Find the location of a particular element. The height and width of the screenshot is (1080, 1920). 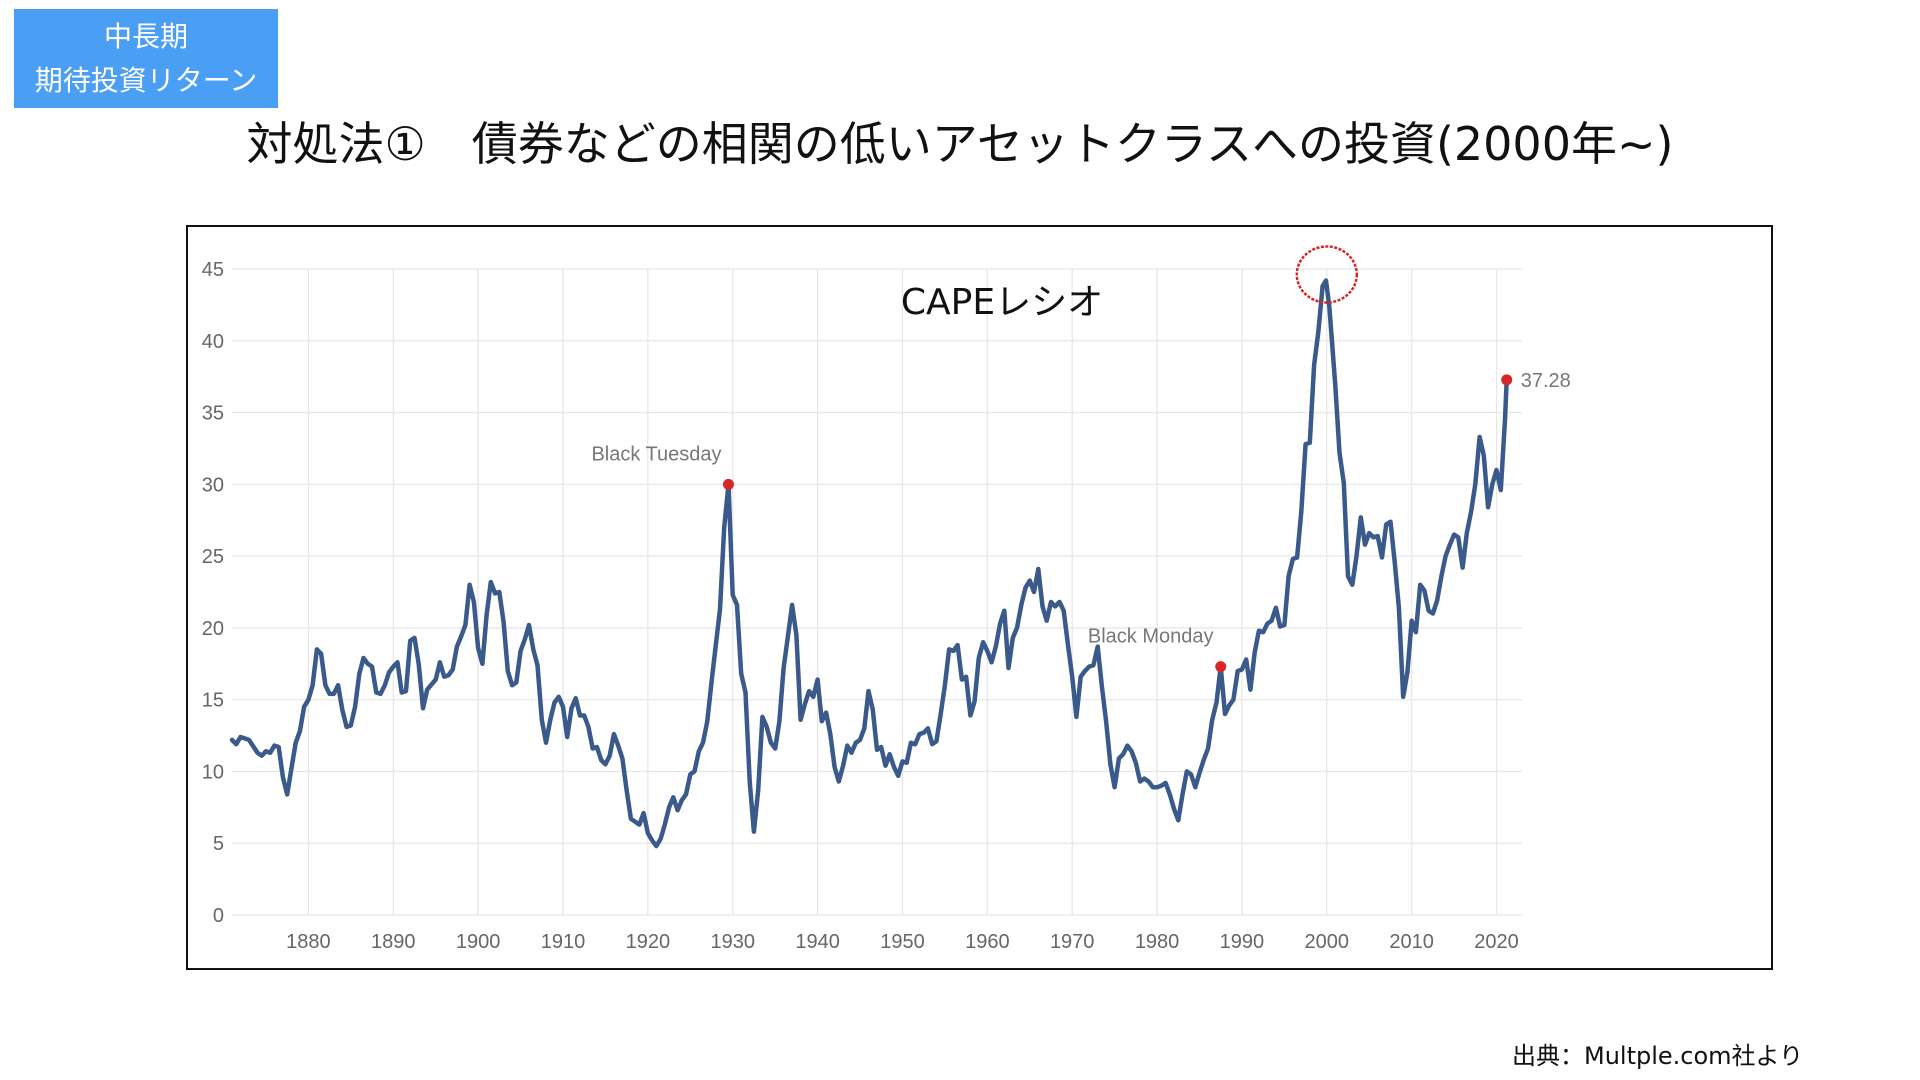

y-tick-label: 15 is located at coordinates (213, 701).